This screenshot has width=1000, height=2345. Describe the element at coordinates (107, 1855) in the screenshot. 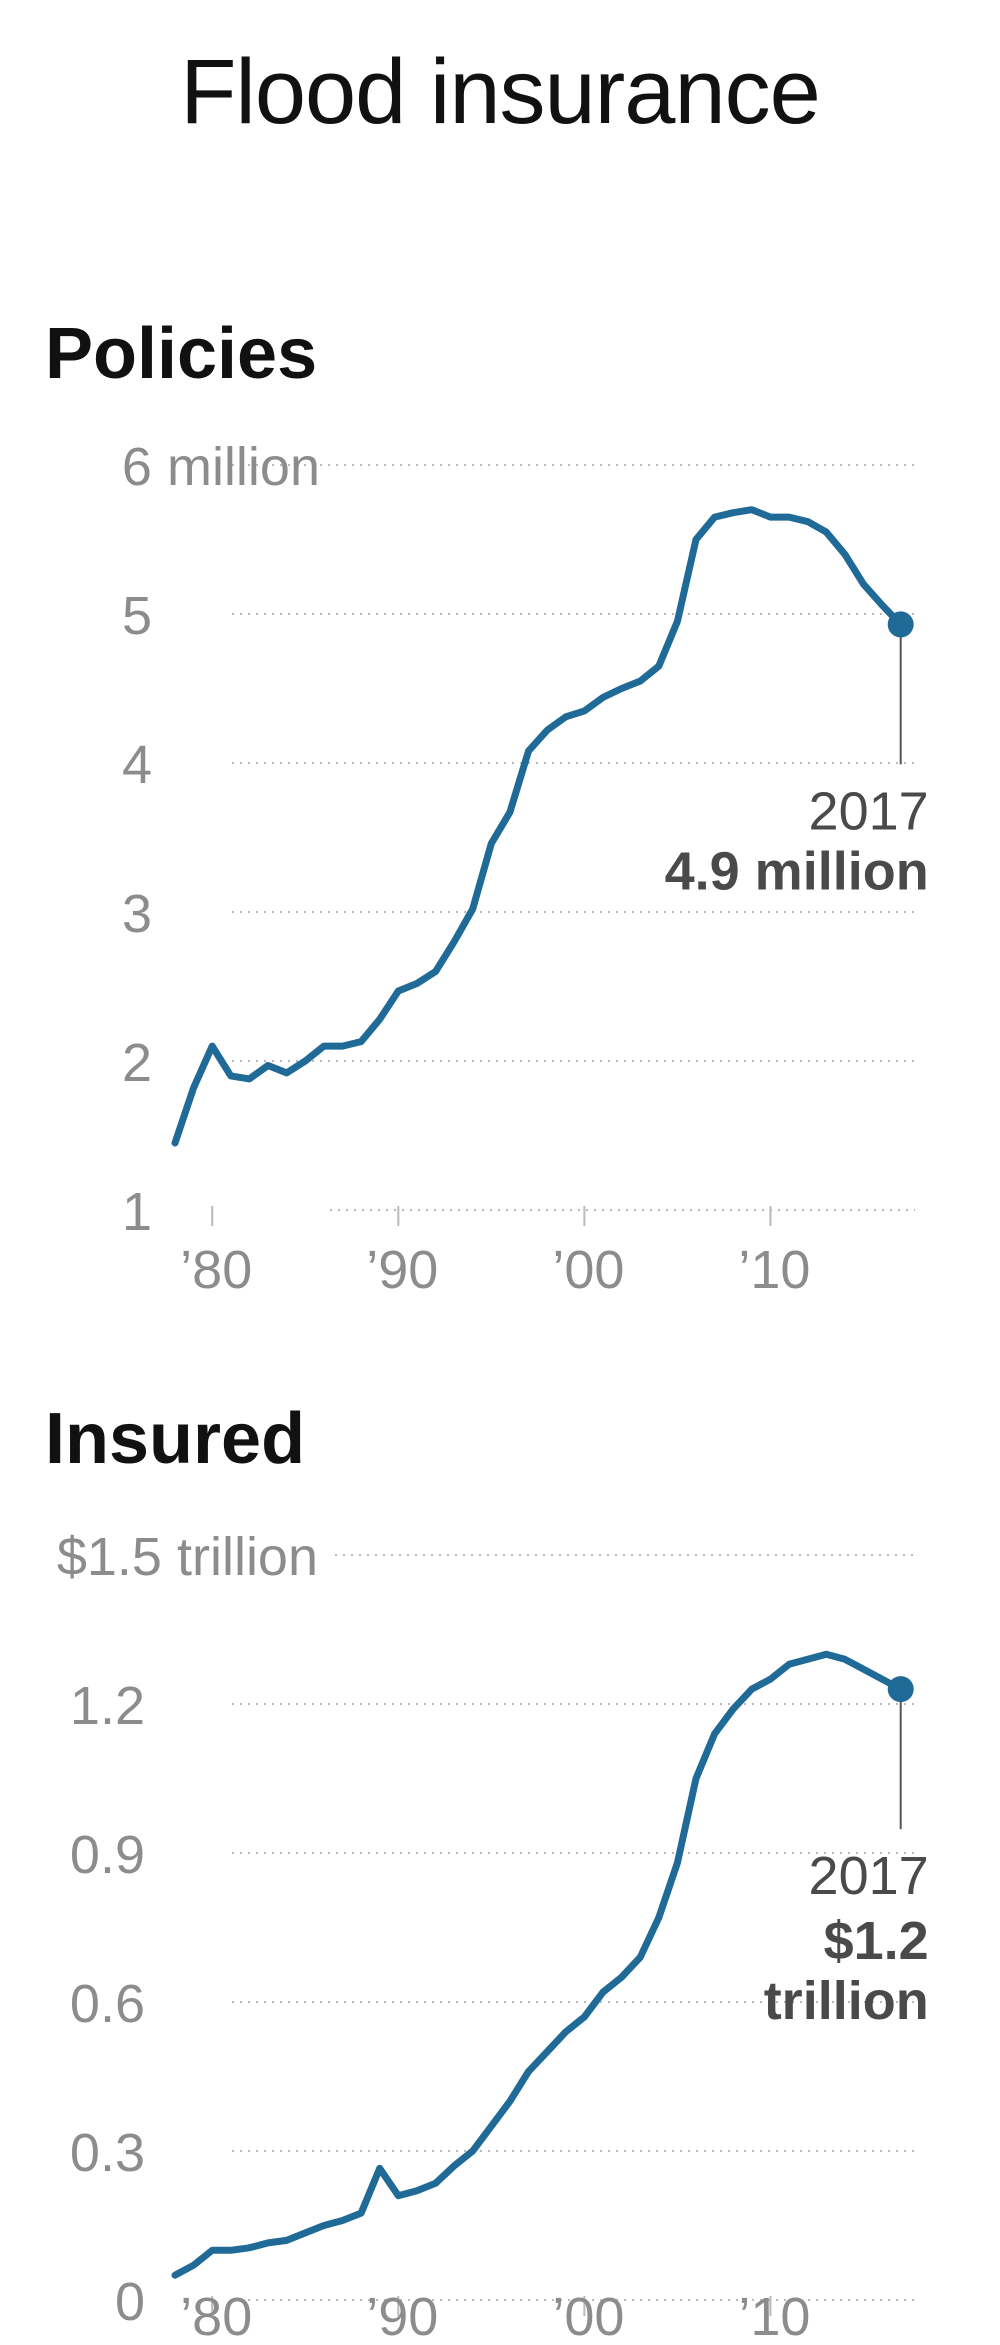

I see `y-tick-label: 0.9` at that location.